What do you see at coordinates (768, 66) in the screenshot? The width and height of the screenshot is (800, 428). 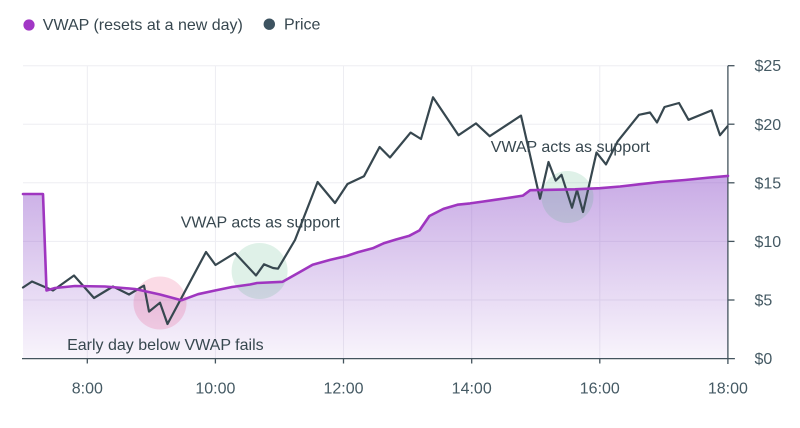 I see `svg-text: $25` at bounding box center [768, 66].